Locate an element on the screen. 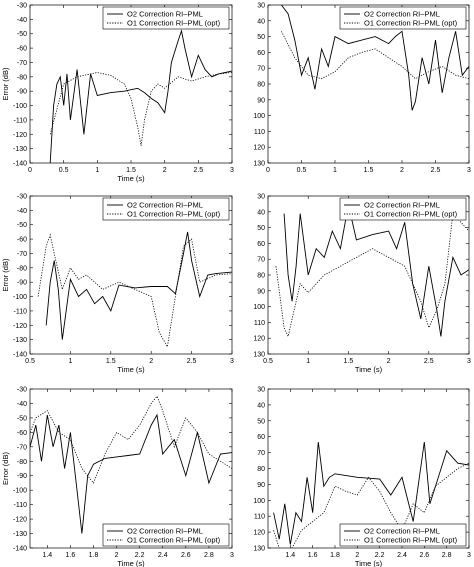  y-tick-label: 110 is located at coordinates (259, 132).